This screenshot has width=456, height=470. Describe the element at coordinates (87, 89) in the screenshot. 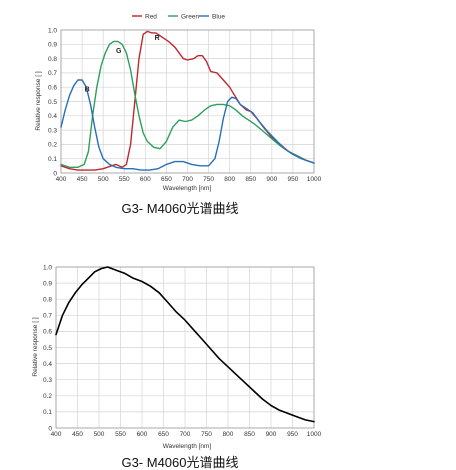

I see `curve-annotation-b: B` at that location.